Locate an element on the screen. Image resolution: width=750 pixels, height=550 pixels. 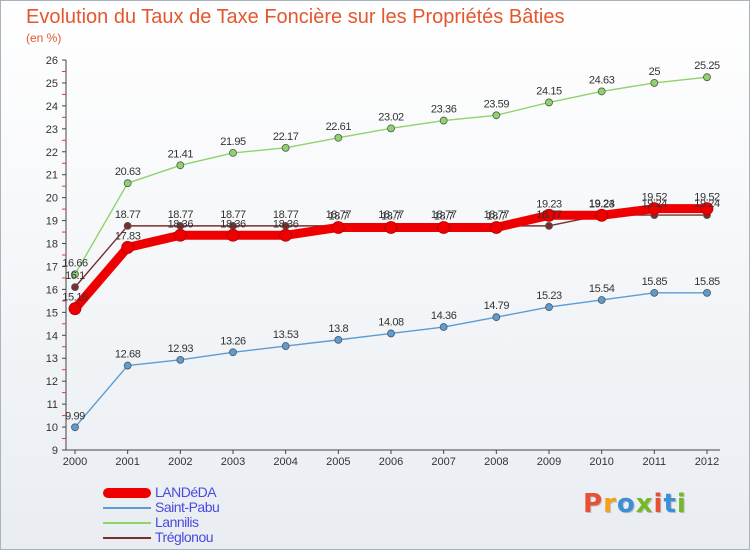
data-label-saint-pabu: 13.8 is located at coordinates (338, 329).